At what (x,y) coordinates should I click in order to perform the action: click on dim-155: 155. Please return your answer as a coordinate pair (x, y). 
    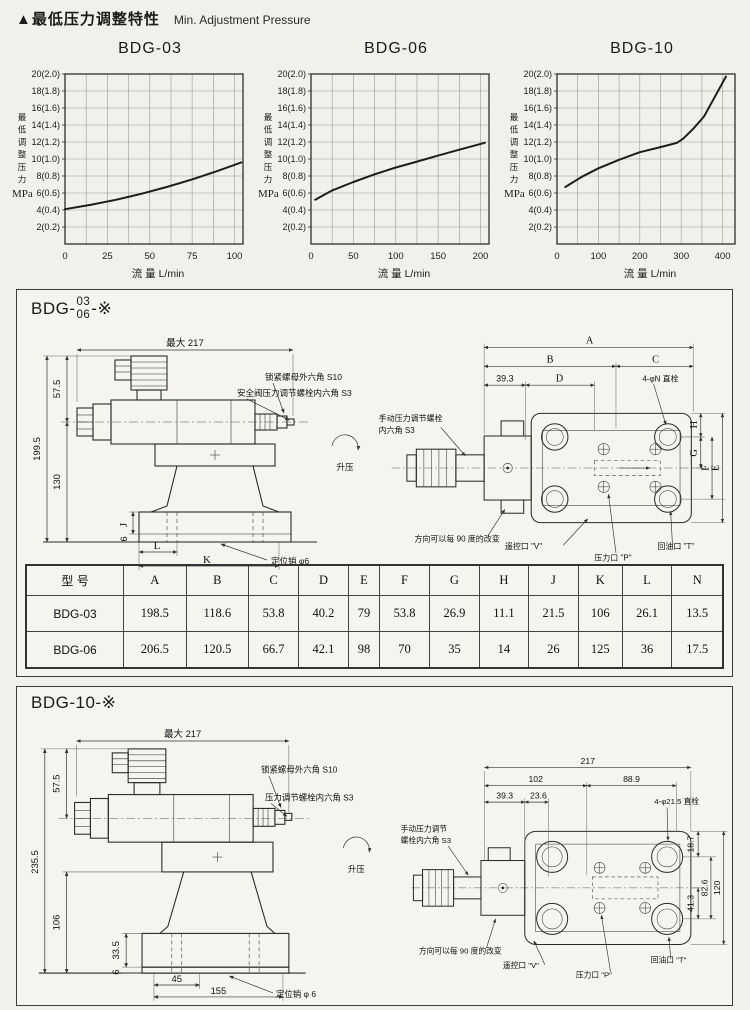
    Looking at the image, I should click on (219, 990).